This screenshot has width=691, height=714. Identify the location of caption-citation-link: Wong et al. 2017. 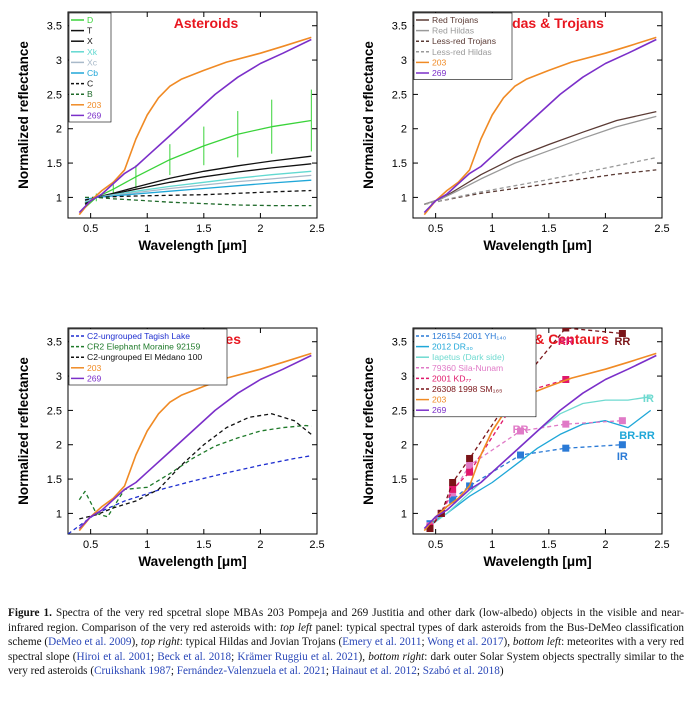
(465, 642).